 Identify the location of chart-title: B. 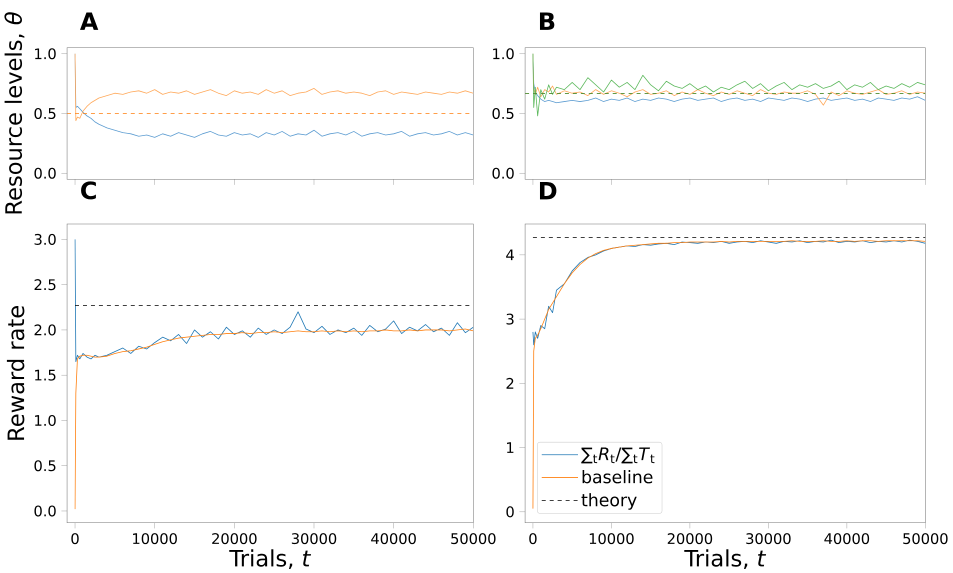
(547, 21).